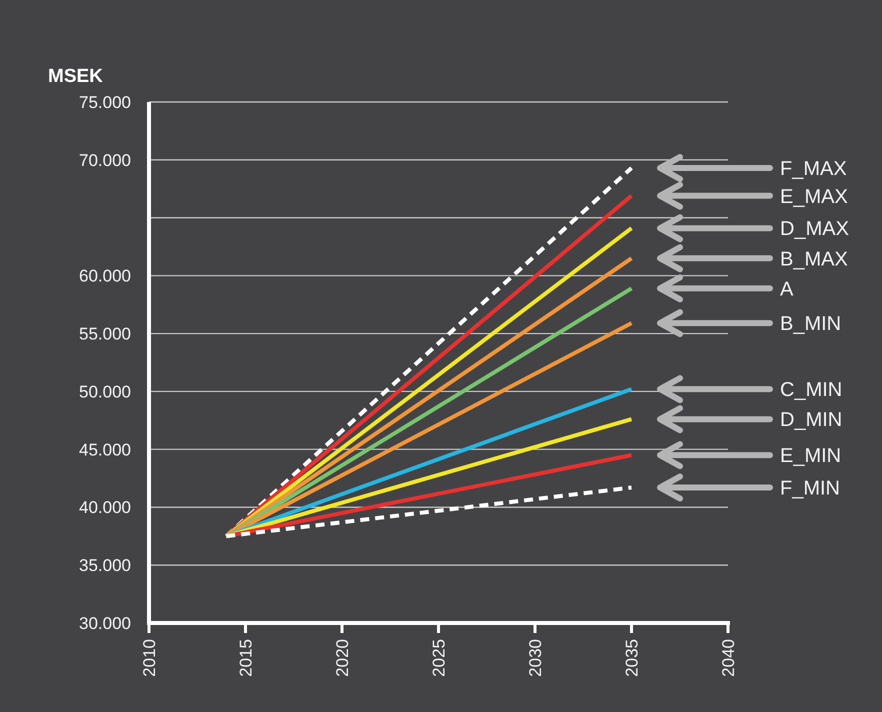  Describe the element at coordinates (535, 658) in the screenshot. I see `x-tick-label: 2030` at that location.